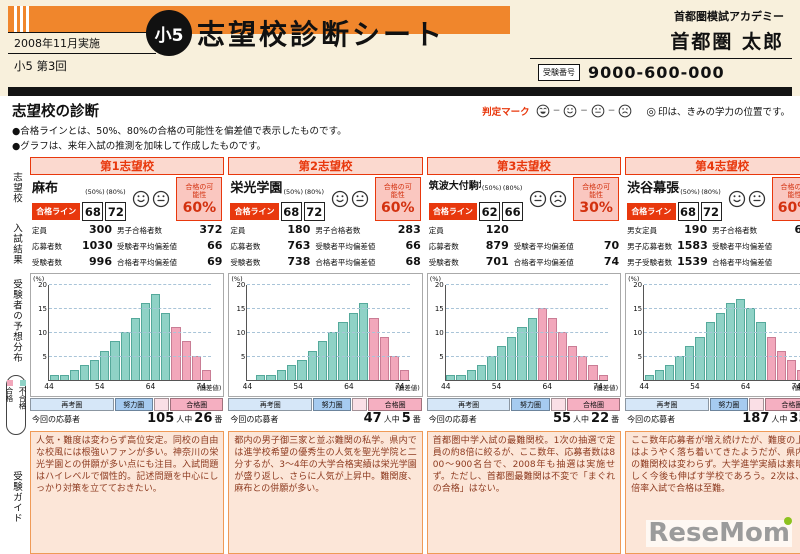 This screenshot has width=800, height=554. I want to click on row-label-sidebar: 志望校 入試結果 受験者の予想分布 合格 不合格 受験ガイド, so click(16, 355).